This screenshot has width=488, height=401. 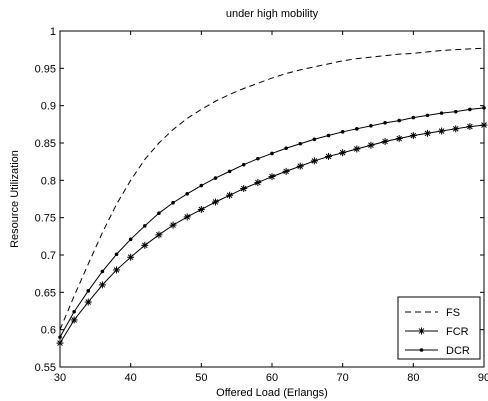 I want to click on legend-label-dcr: DCR, so click(x=458, y=351).